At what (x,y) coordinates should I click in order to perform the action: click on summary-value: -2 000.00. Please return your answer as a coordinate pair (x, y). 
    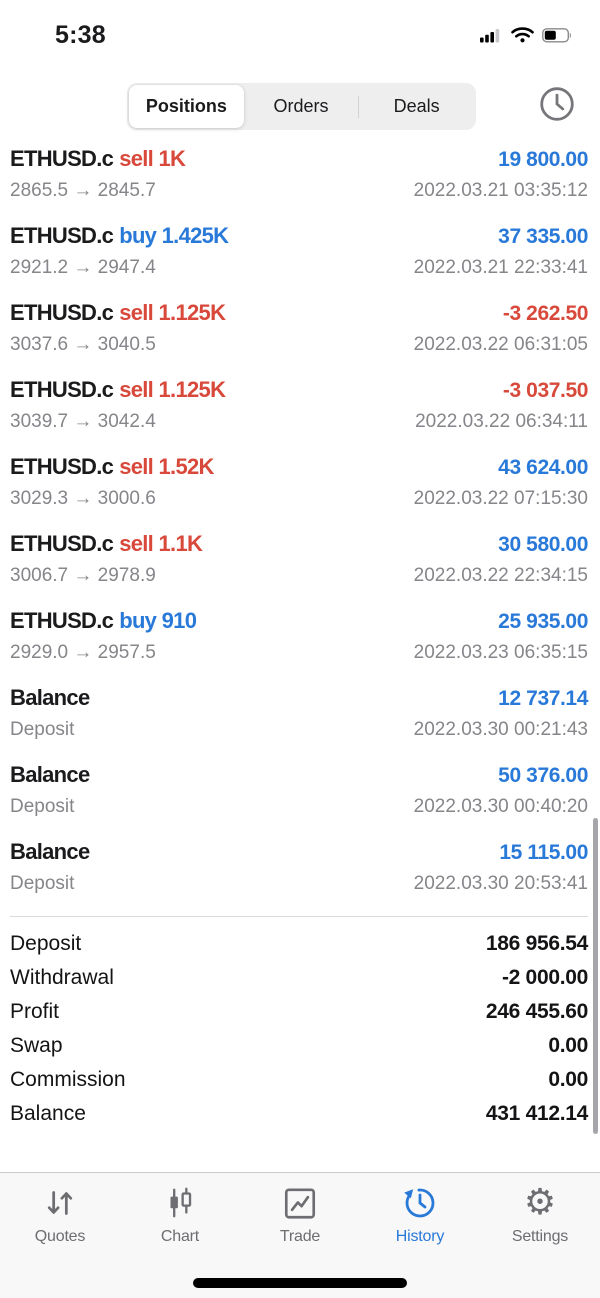
    Looking at the image, I should click on (544, 977).